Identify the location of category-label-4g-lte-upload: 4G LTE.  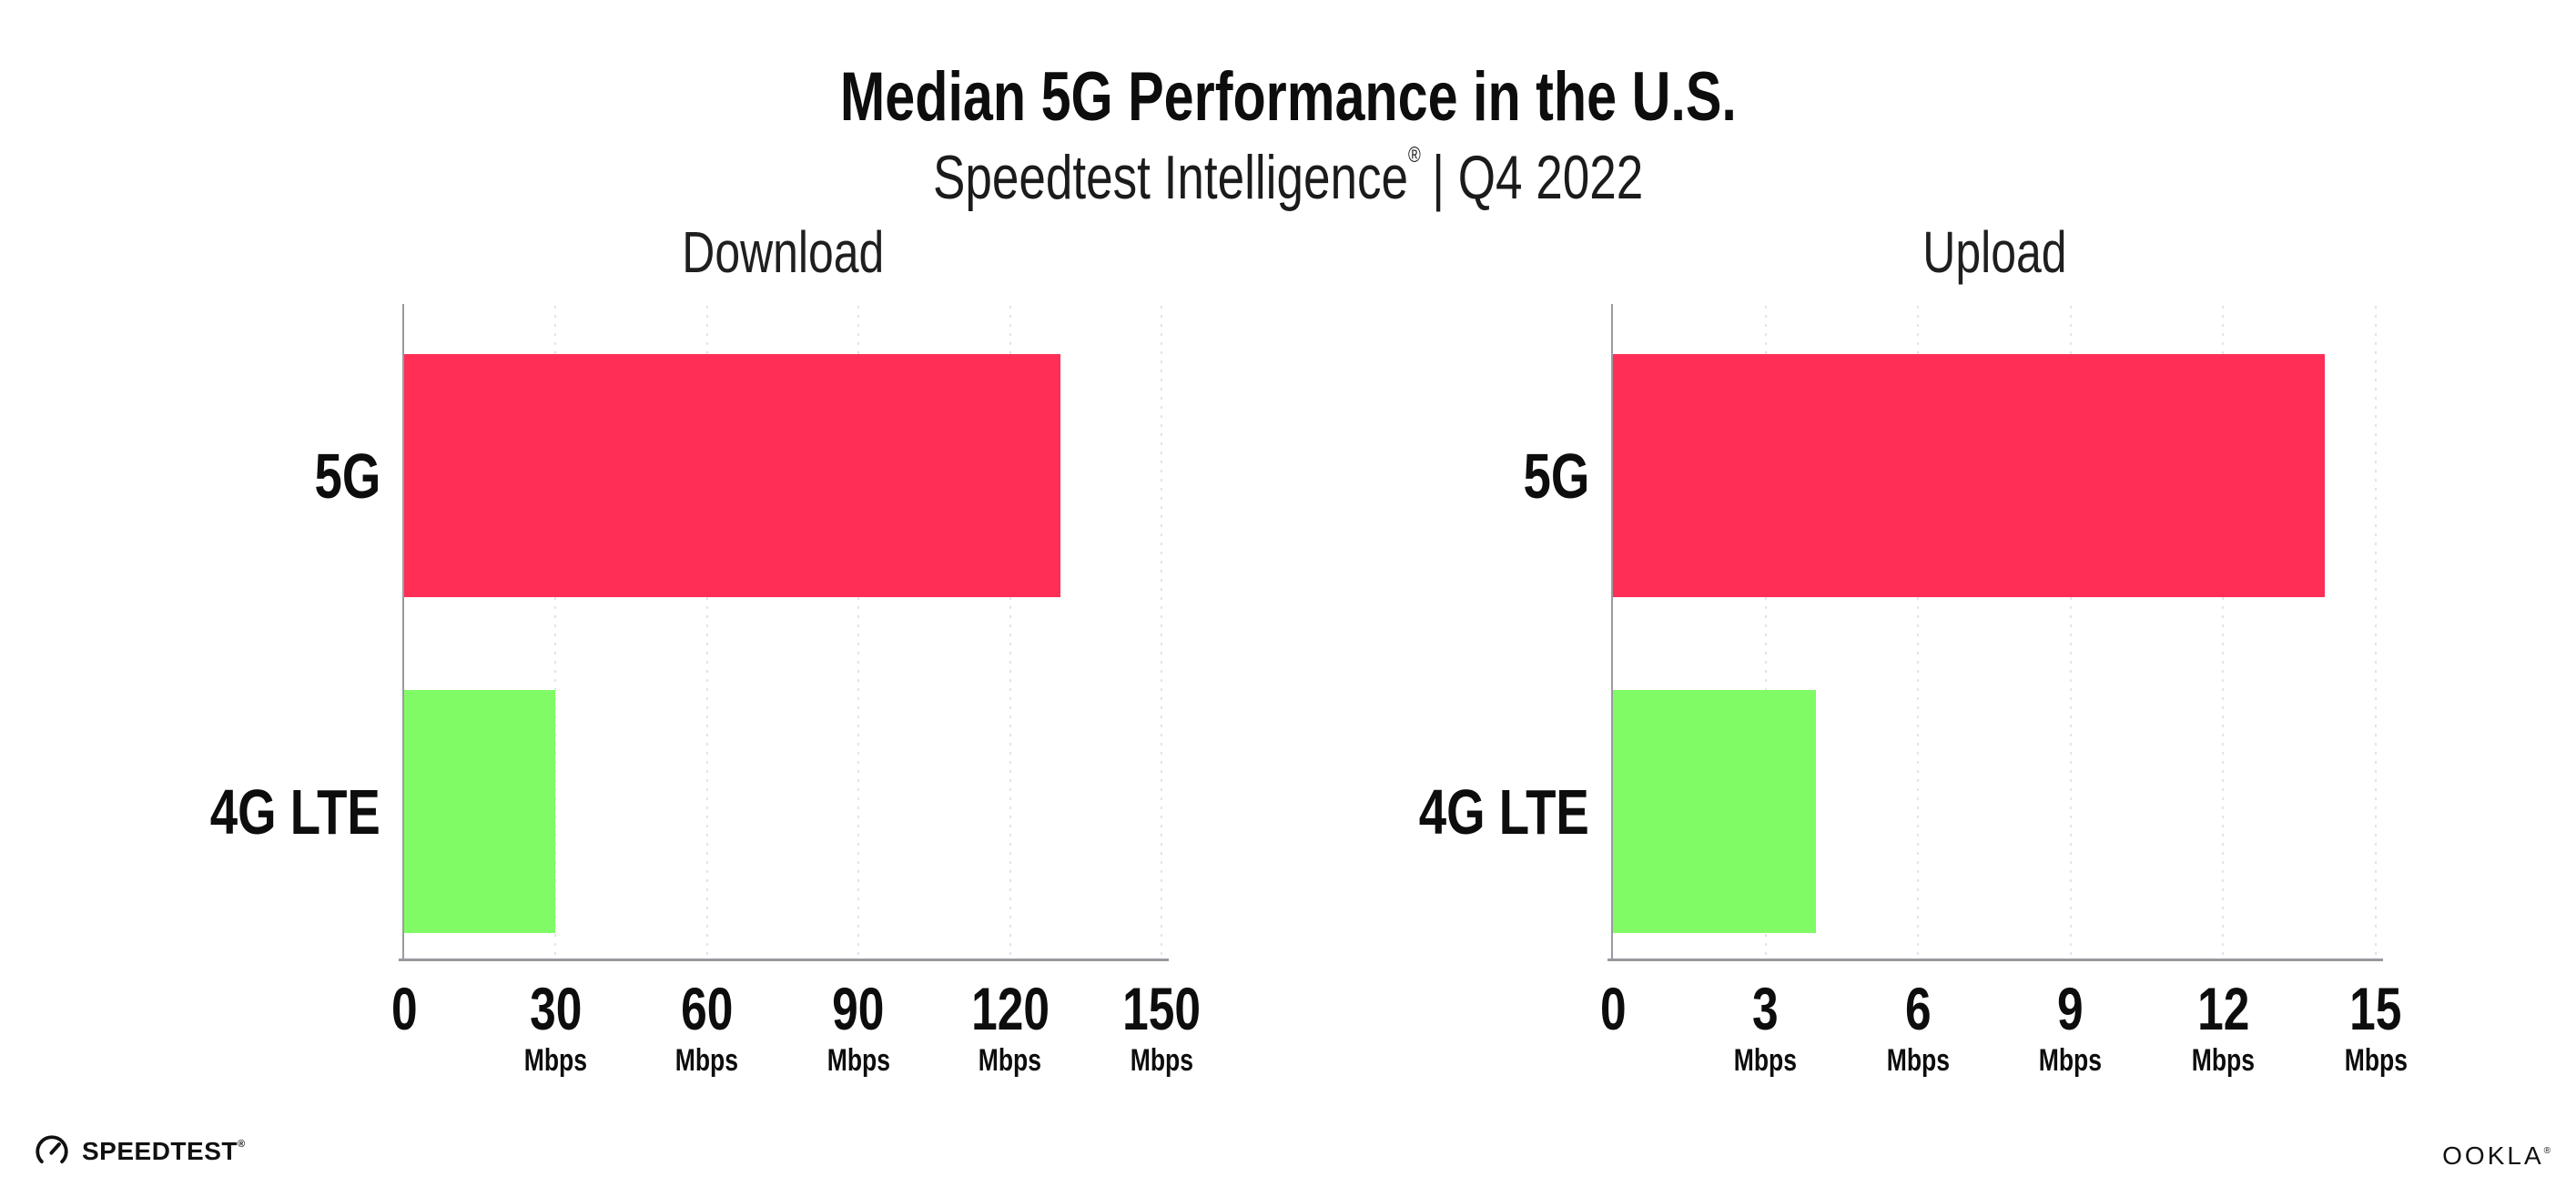
(1480, 811).